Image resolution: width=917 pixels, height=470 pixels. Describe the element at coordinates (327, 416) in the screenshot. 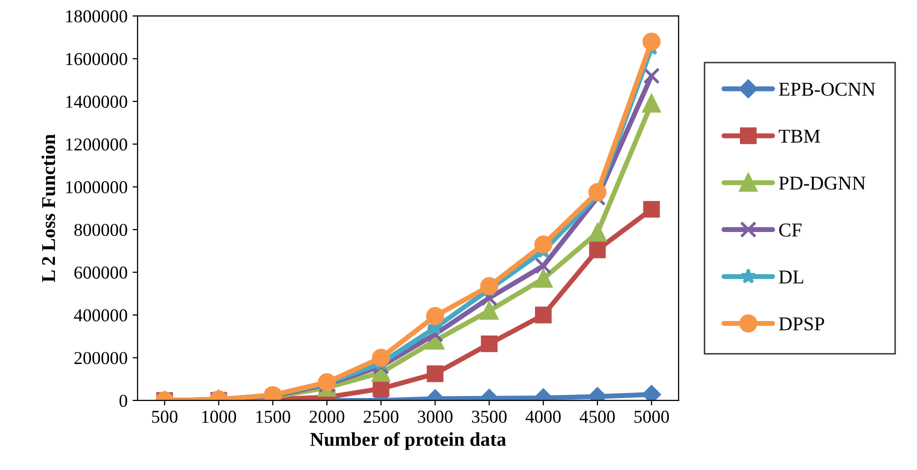

I see `x-tick-label: 2000` at that location.